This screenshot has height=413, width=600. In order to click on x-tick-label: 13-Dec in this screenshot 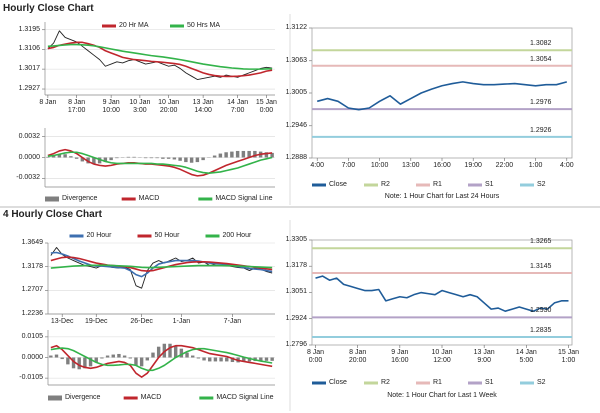, I will do `click(62, 321)`.